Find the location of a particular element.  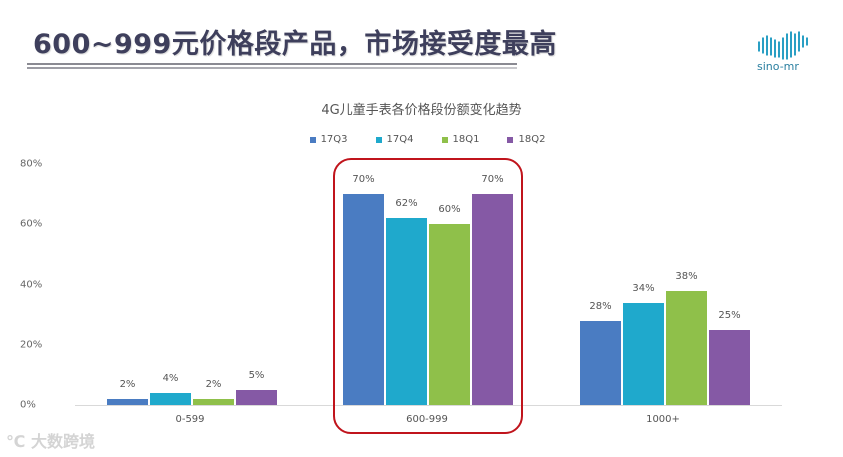

bar-value-label: 28% is located at coordinates (600, 306).